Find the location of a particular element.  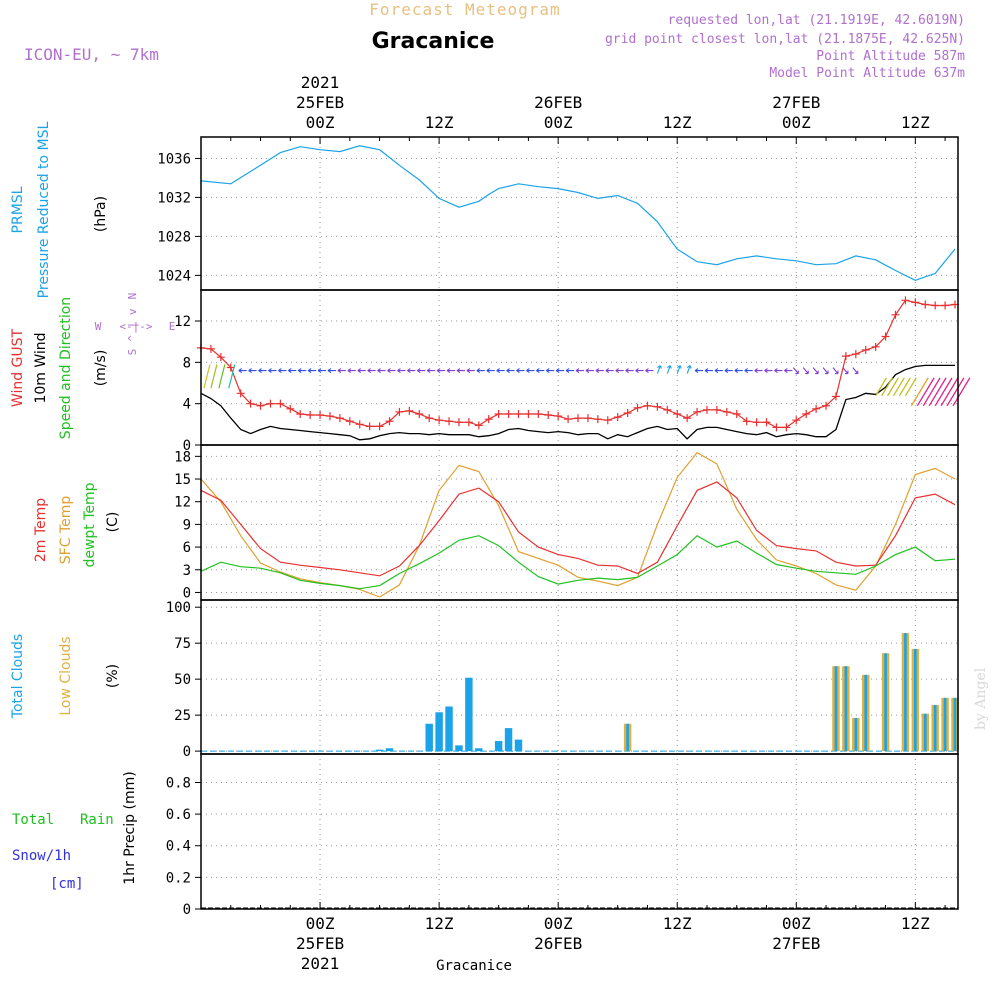

pressure-line is located at coordinates (578, 213).